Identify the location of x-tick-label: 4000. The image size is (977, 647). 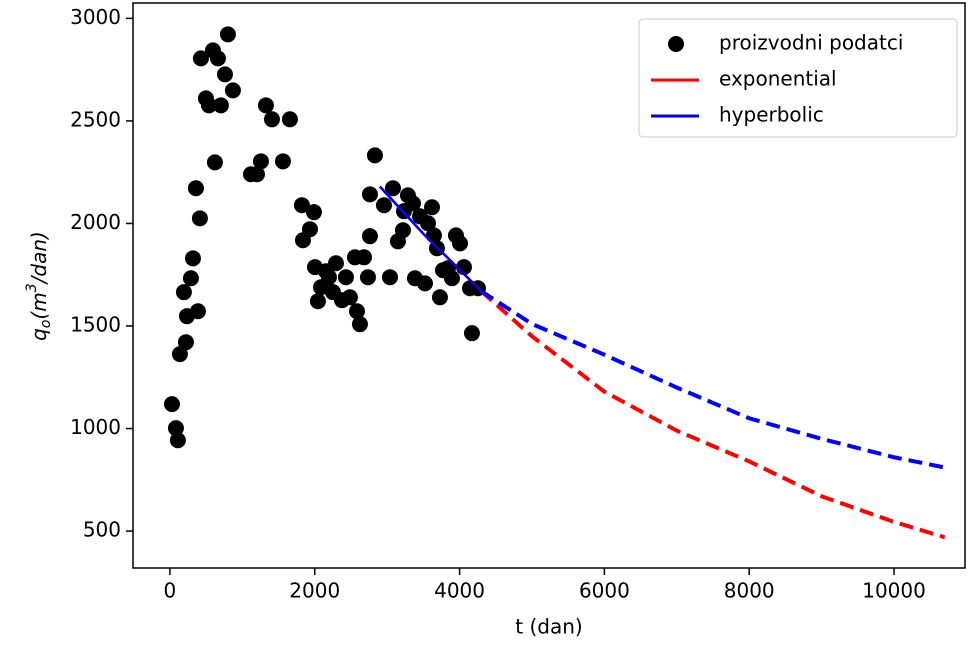
(459, 591).